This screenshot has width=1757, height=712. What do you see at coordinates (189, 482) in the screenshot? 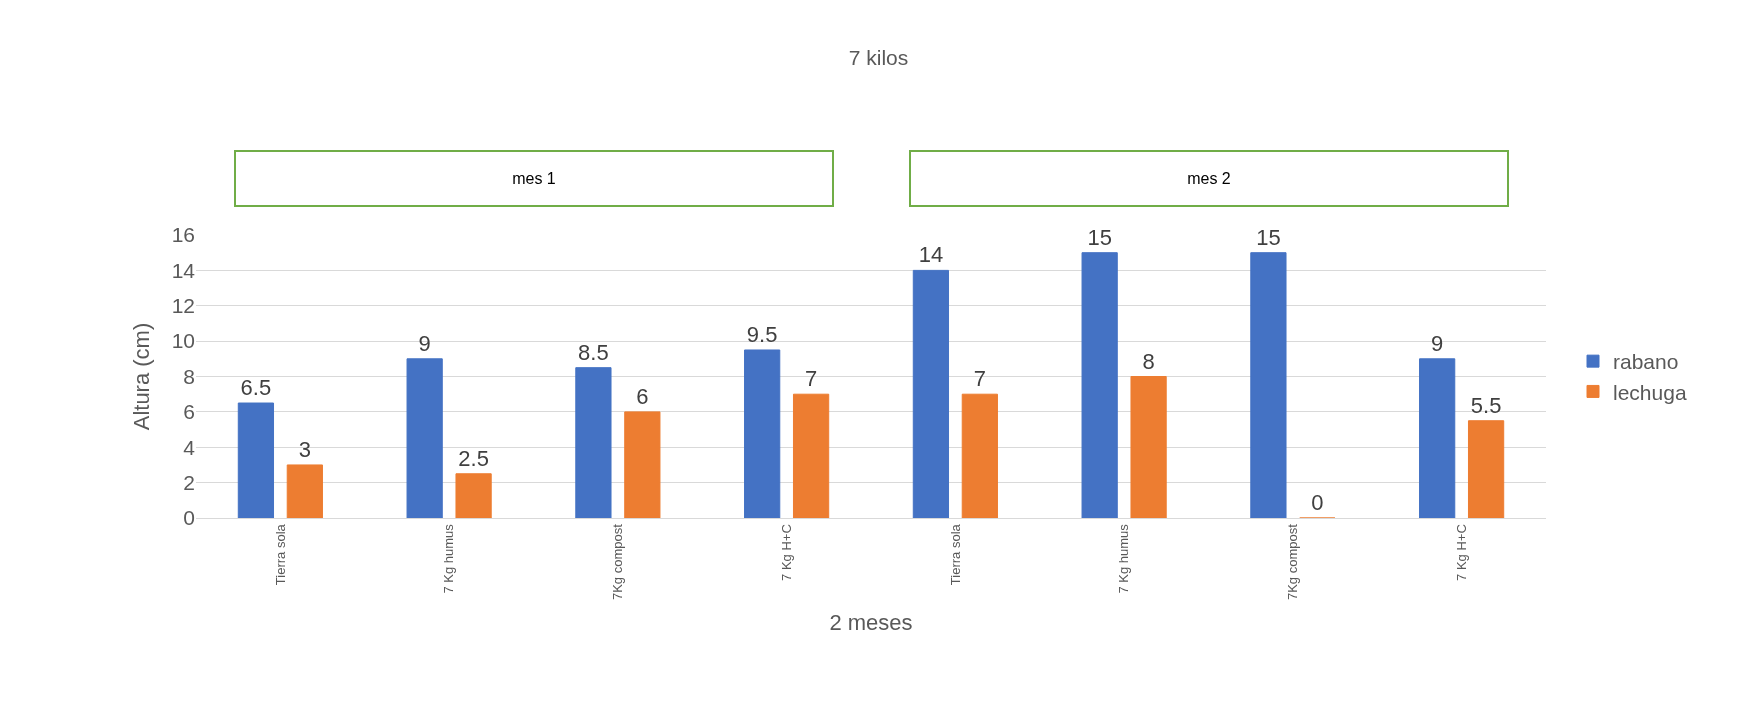
I see `y-tick-label: 2` at bounding box center [189, 482].